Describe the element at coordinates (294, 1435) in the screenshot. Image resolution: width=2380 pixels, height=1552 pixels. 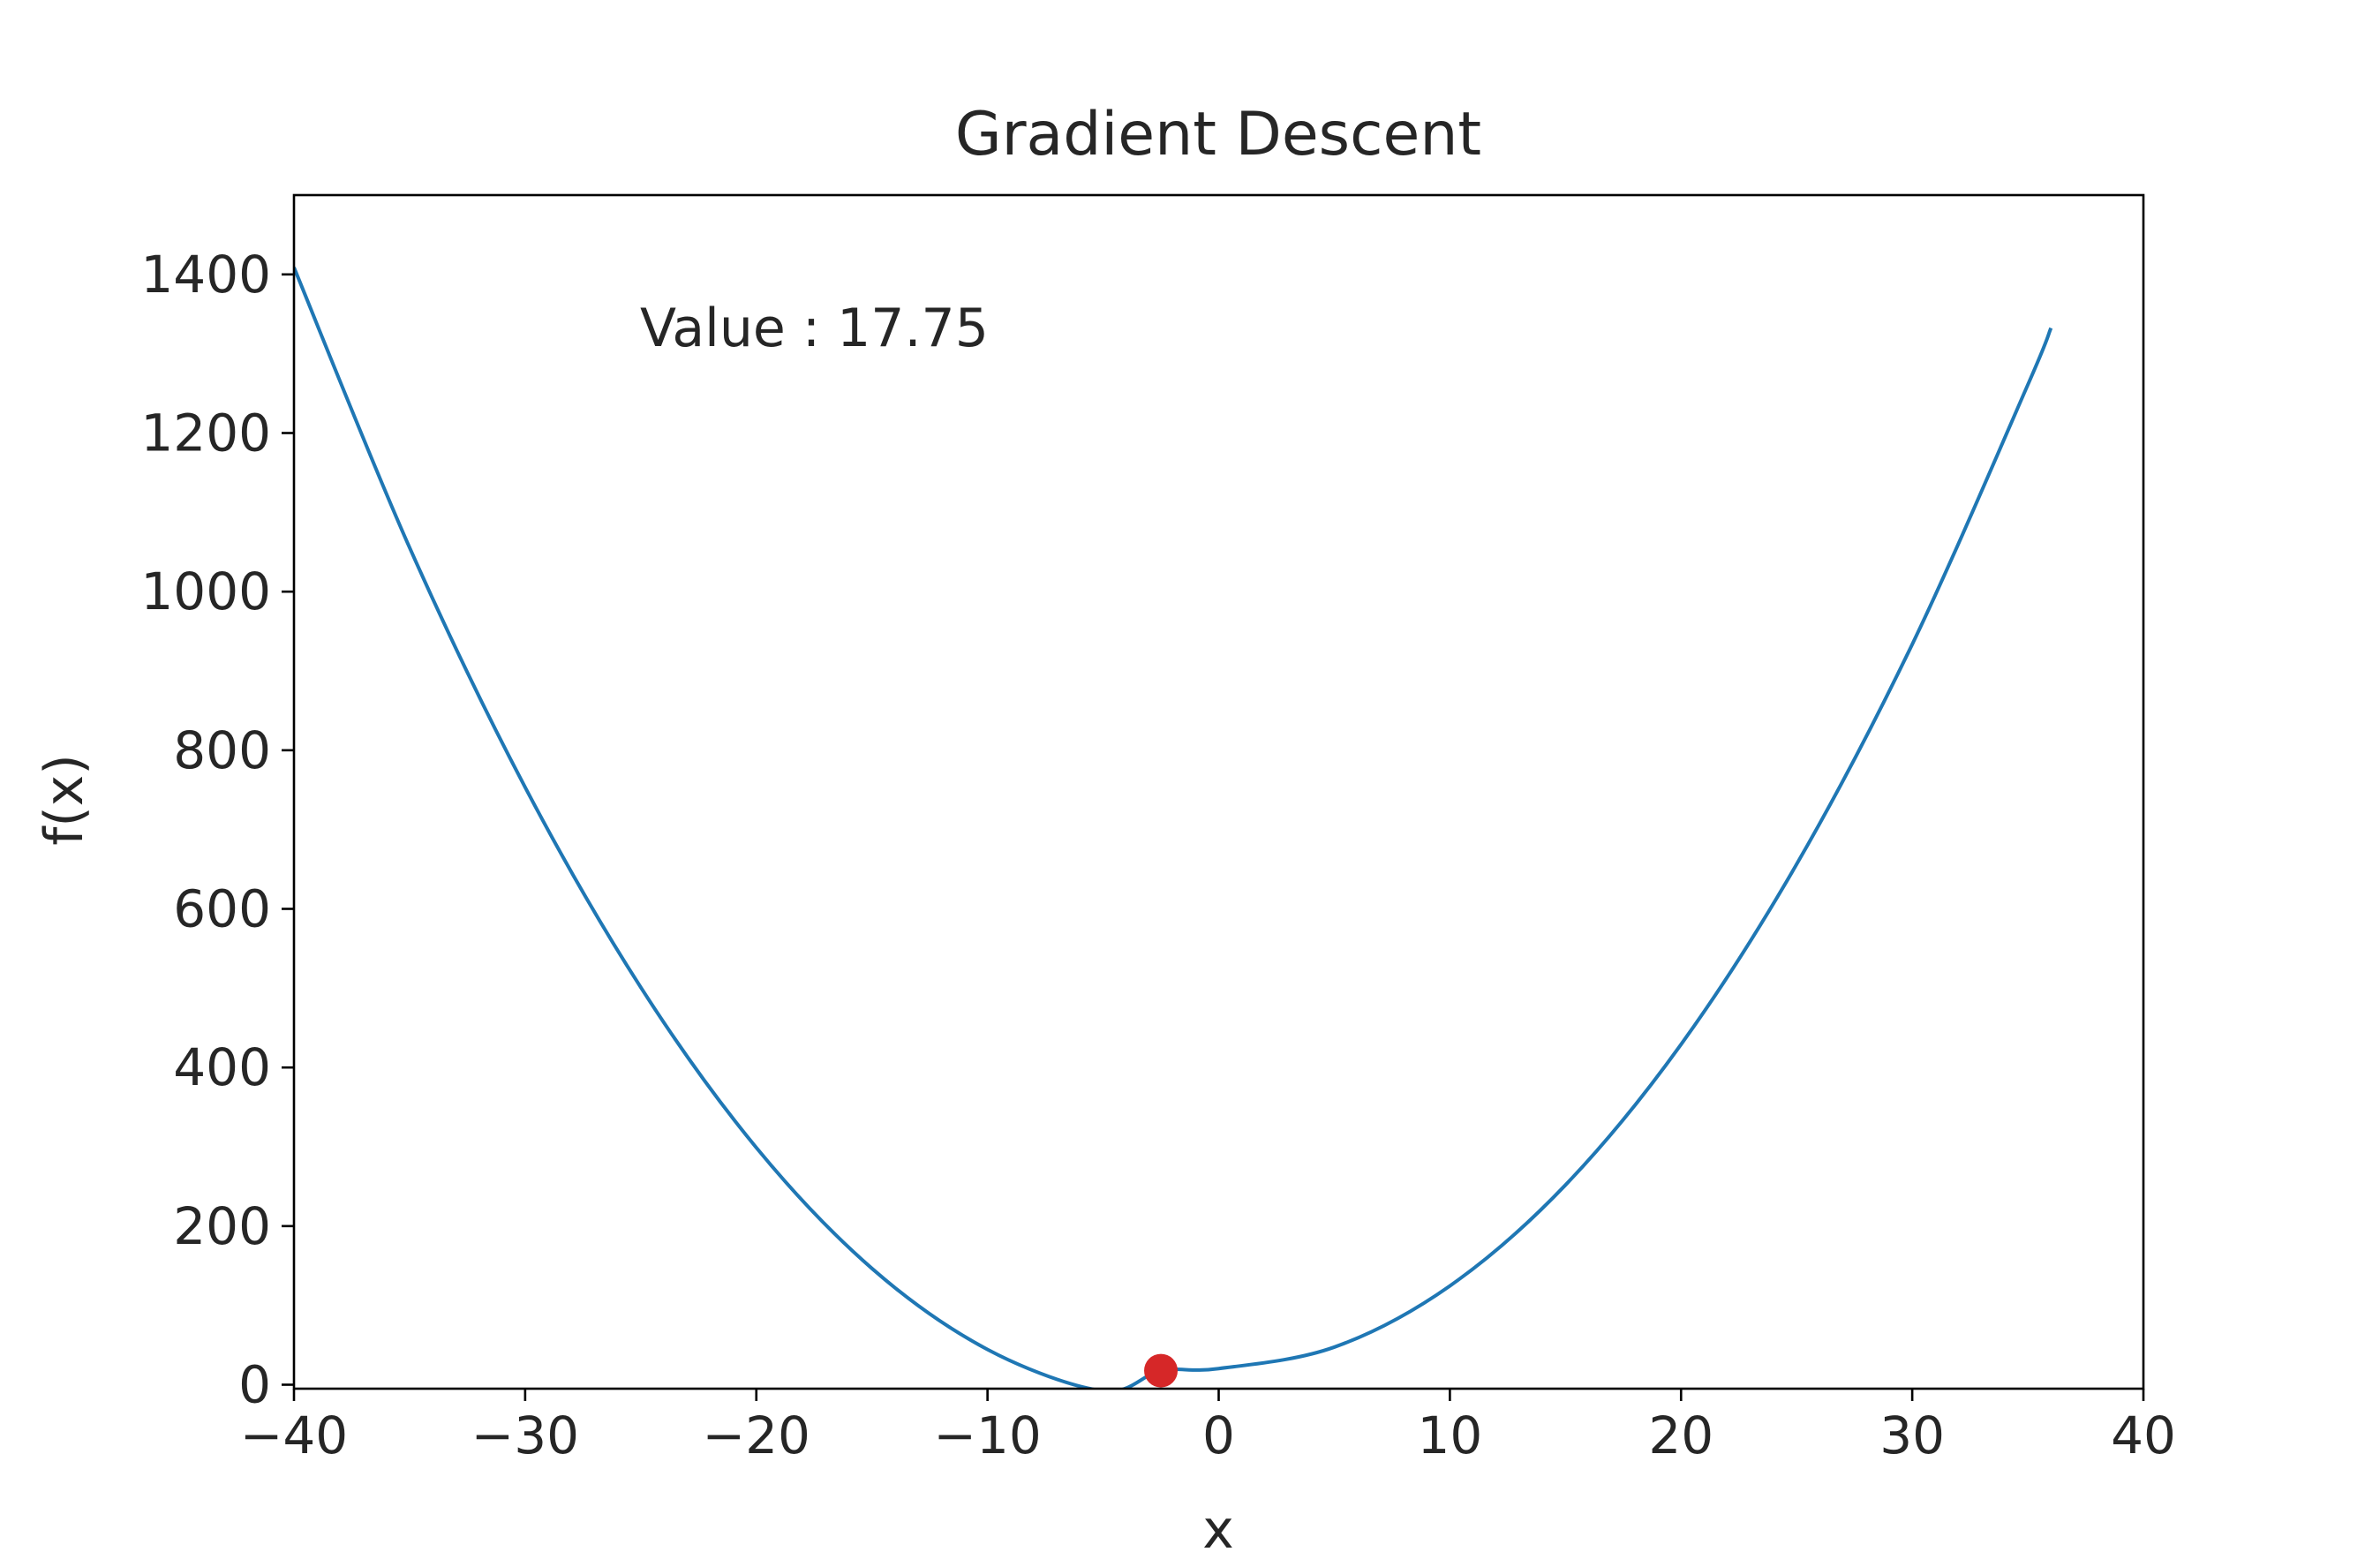
I see `x-tick-label: −40` at that location.